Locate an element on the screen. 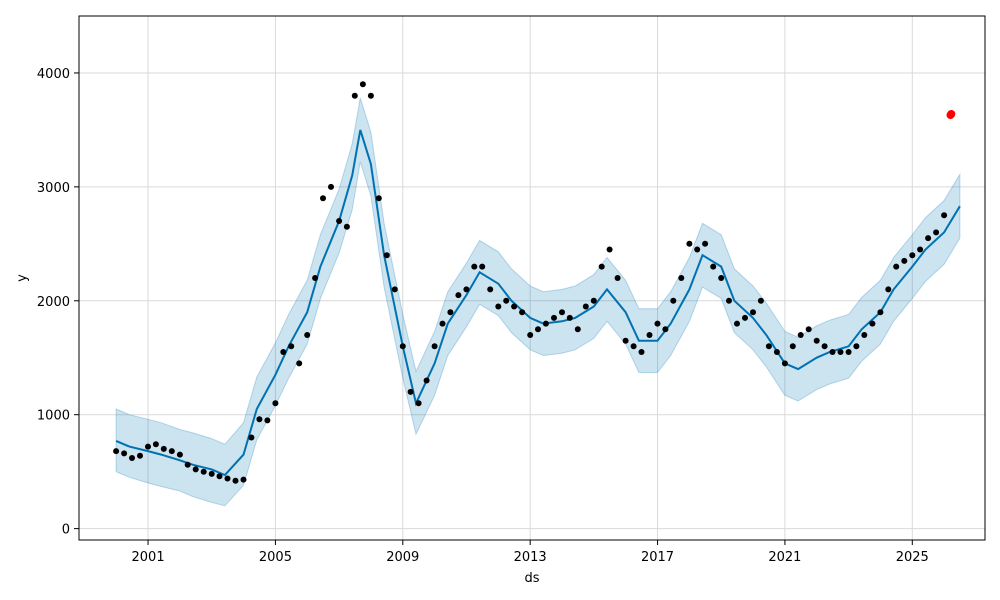  x-axis-ticks: 2001 2005 2009 2013 2017 2021 2025 is located at coordinates (530, 552).